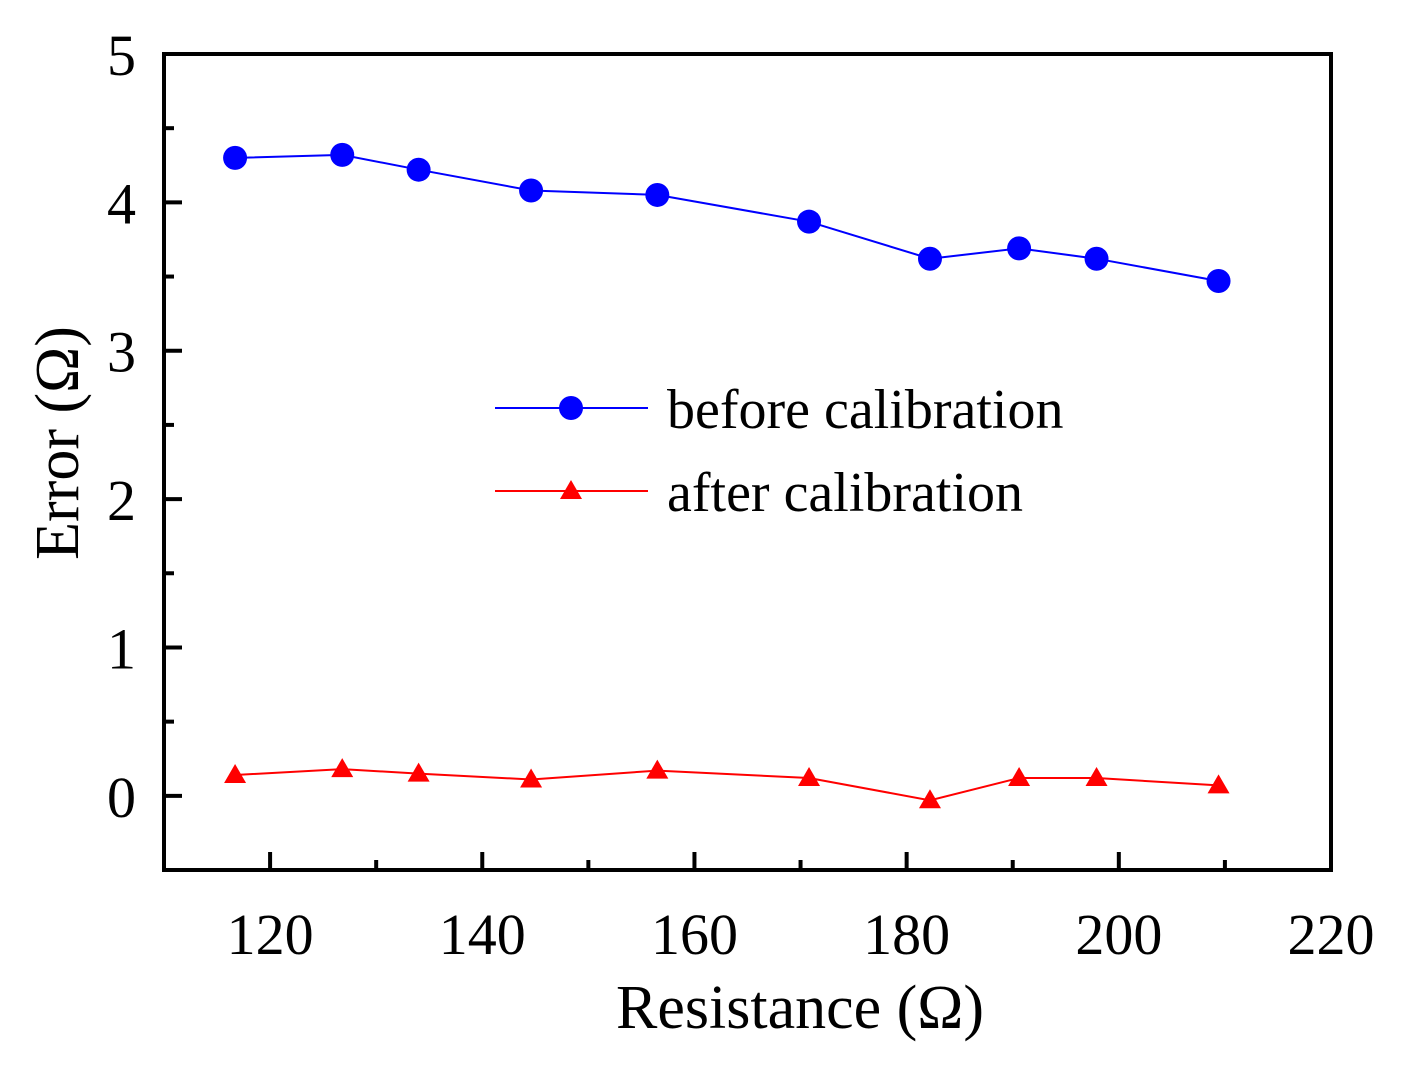  What do you see at coordinates (144, 426) in the screenshot?
I see `y-axis-ticks: 0 1 2 3 4 5` at bounding box center [144, 426].